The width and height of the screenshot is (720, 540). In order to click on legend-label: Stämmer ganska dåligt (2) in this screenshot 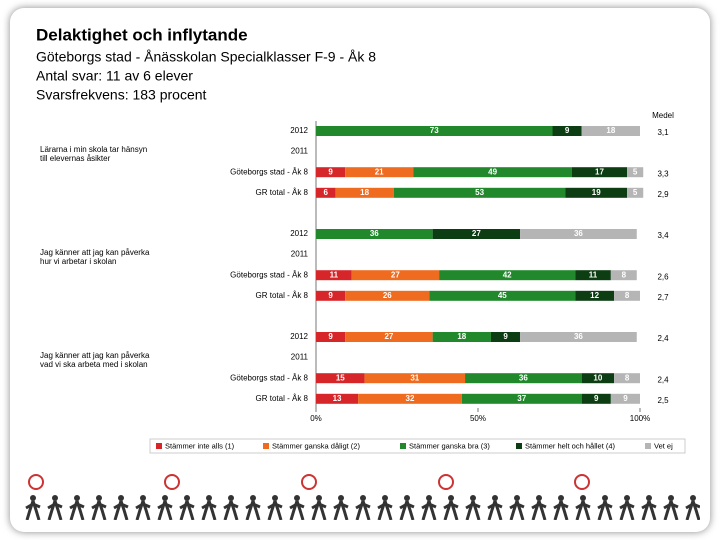, I will do `click(316, 445)`.